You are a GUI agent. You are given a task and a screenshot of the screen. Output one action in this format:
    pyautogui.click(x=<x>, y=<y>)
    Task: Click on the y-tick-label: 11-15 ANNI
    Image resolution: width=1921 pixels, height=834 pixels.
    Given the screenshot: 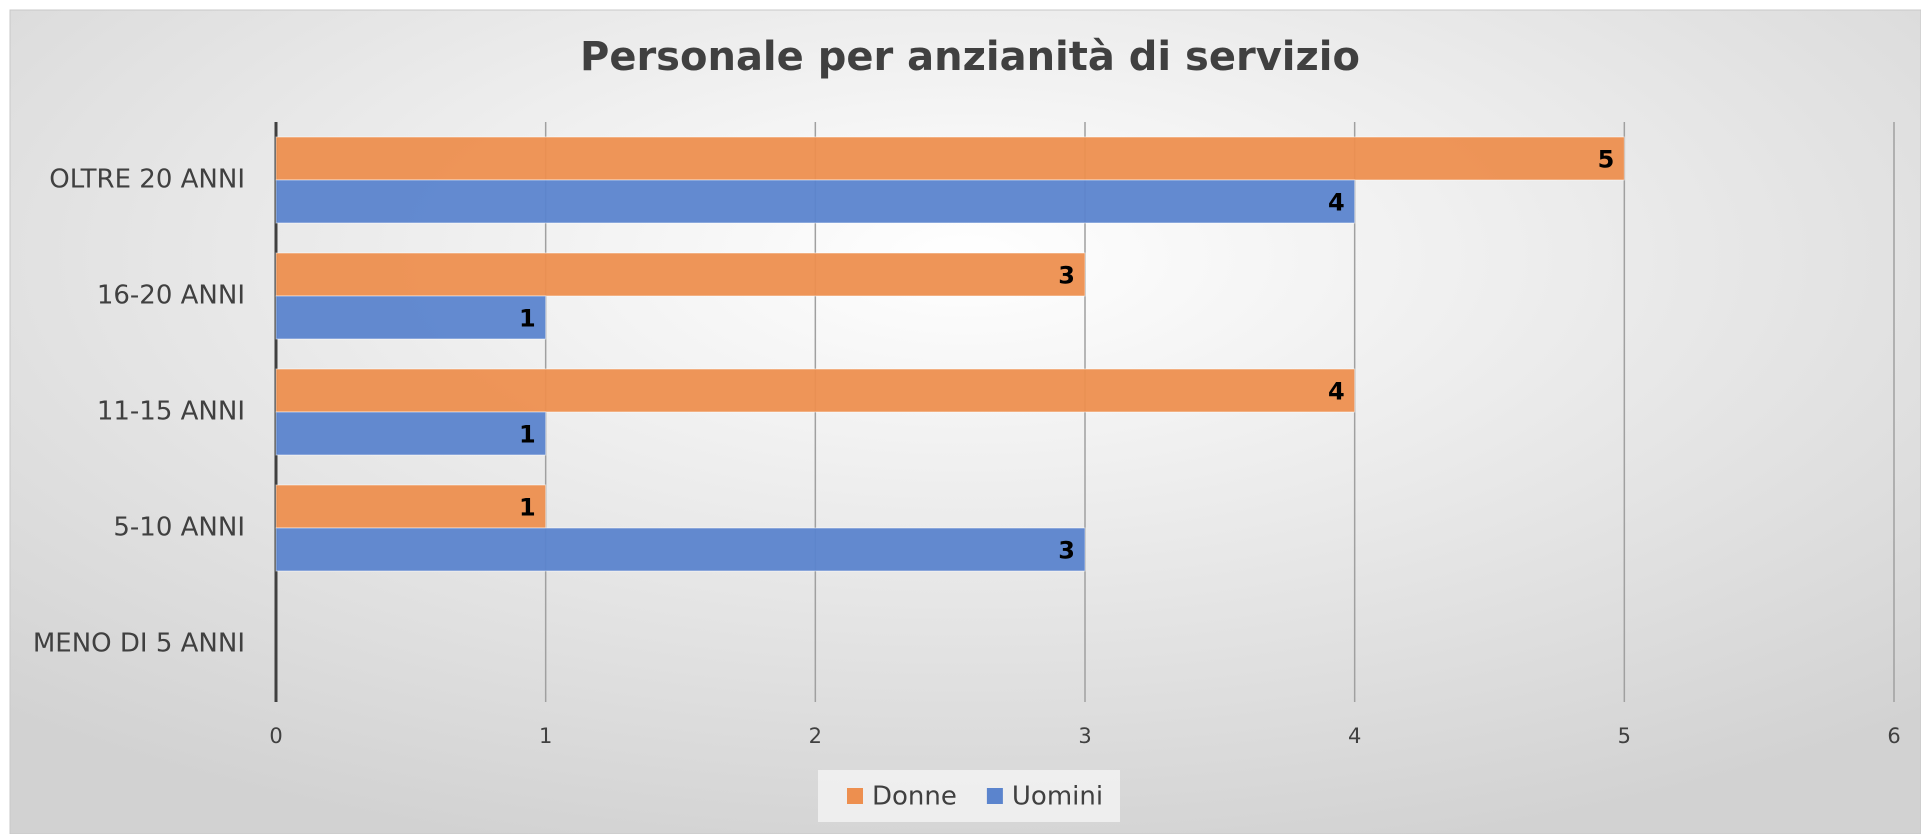 What is the action you would take?
    pyautogui.click(x=171, y=412)
    